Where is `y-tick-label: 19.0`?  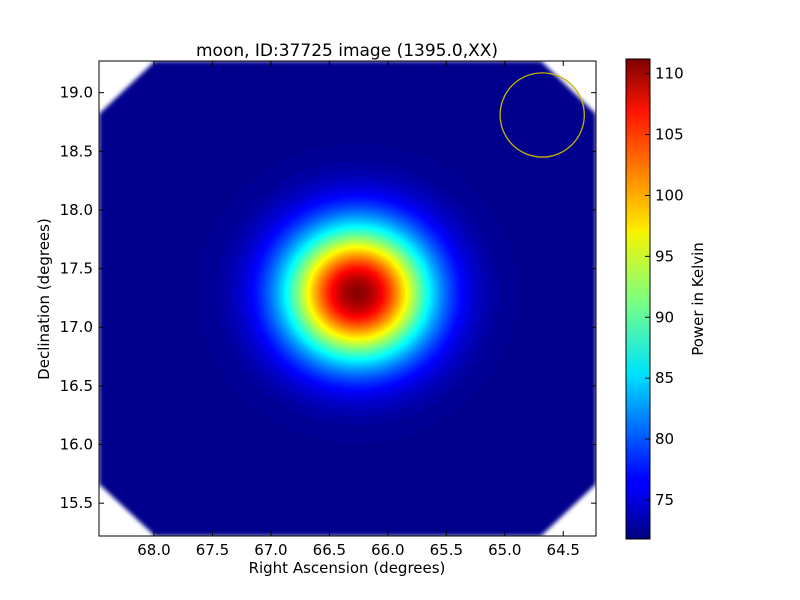 y-tick-label: 19.0 is located at coordinates (76, 93).